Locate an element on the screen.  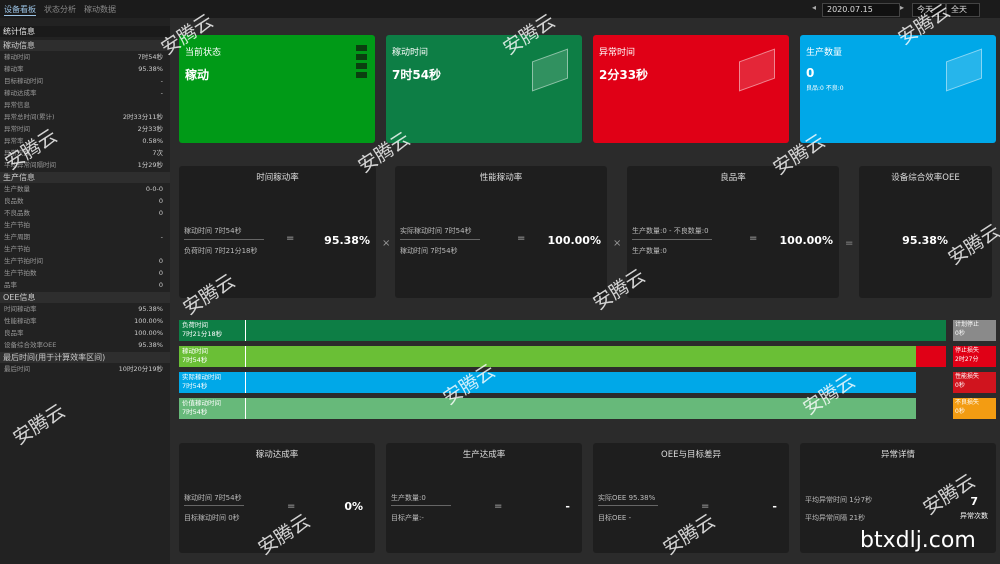
card-value: 稼动 is located at coordinates (197, 75).